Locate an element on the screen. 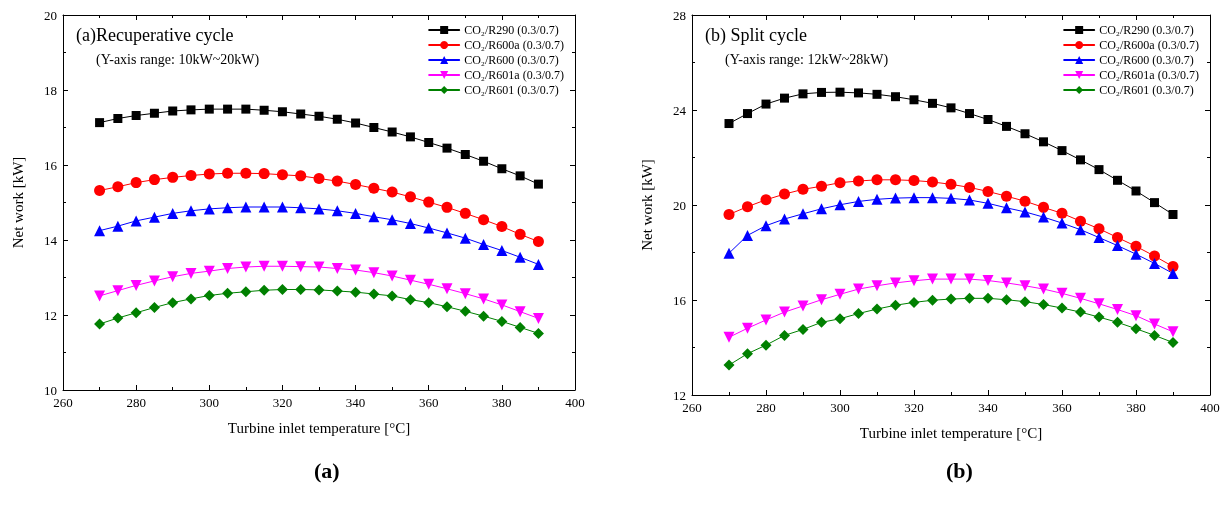  x-tick-label: 380 is located at coordinates (502, 402).